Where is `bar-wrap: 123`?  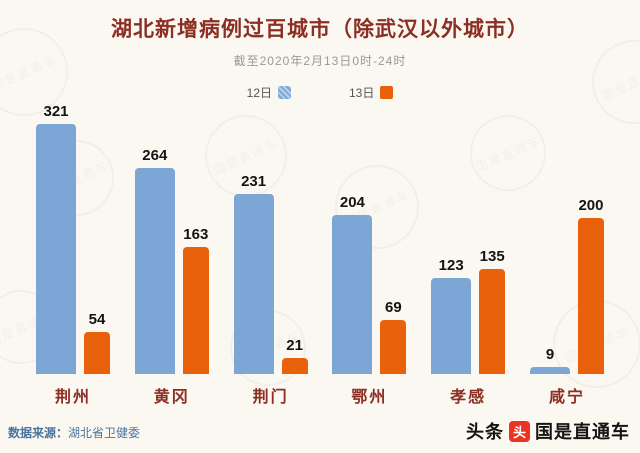
bar-wrap: 123 is located at coordinates (451, 315).